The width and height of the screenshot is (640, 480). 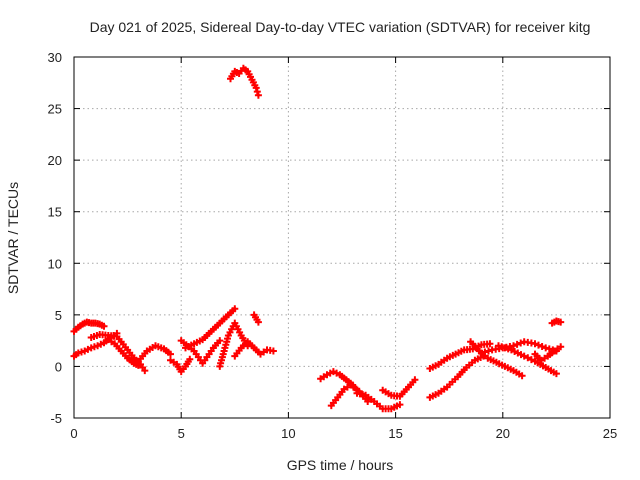 I want to click on x-tick-label: 15, so click(x=395, y=433).